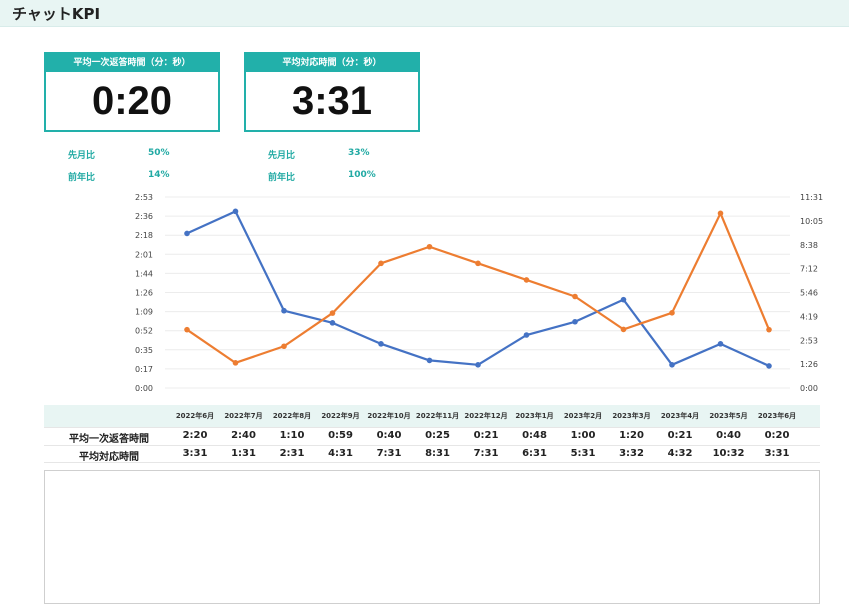 The width and height of the screenshot is (849, 615). I want to click on left-axis-tick-label: 2:36, so click(144, 216).